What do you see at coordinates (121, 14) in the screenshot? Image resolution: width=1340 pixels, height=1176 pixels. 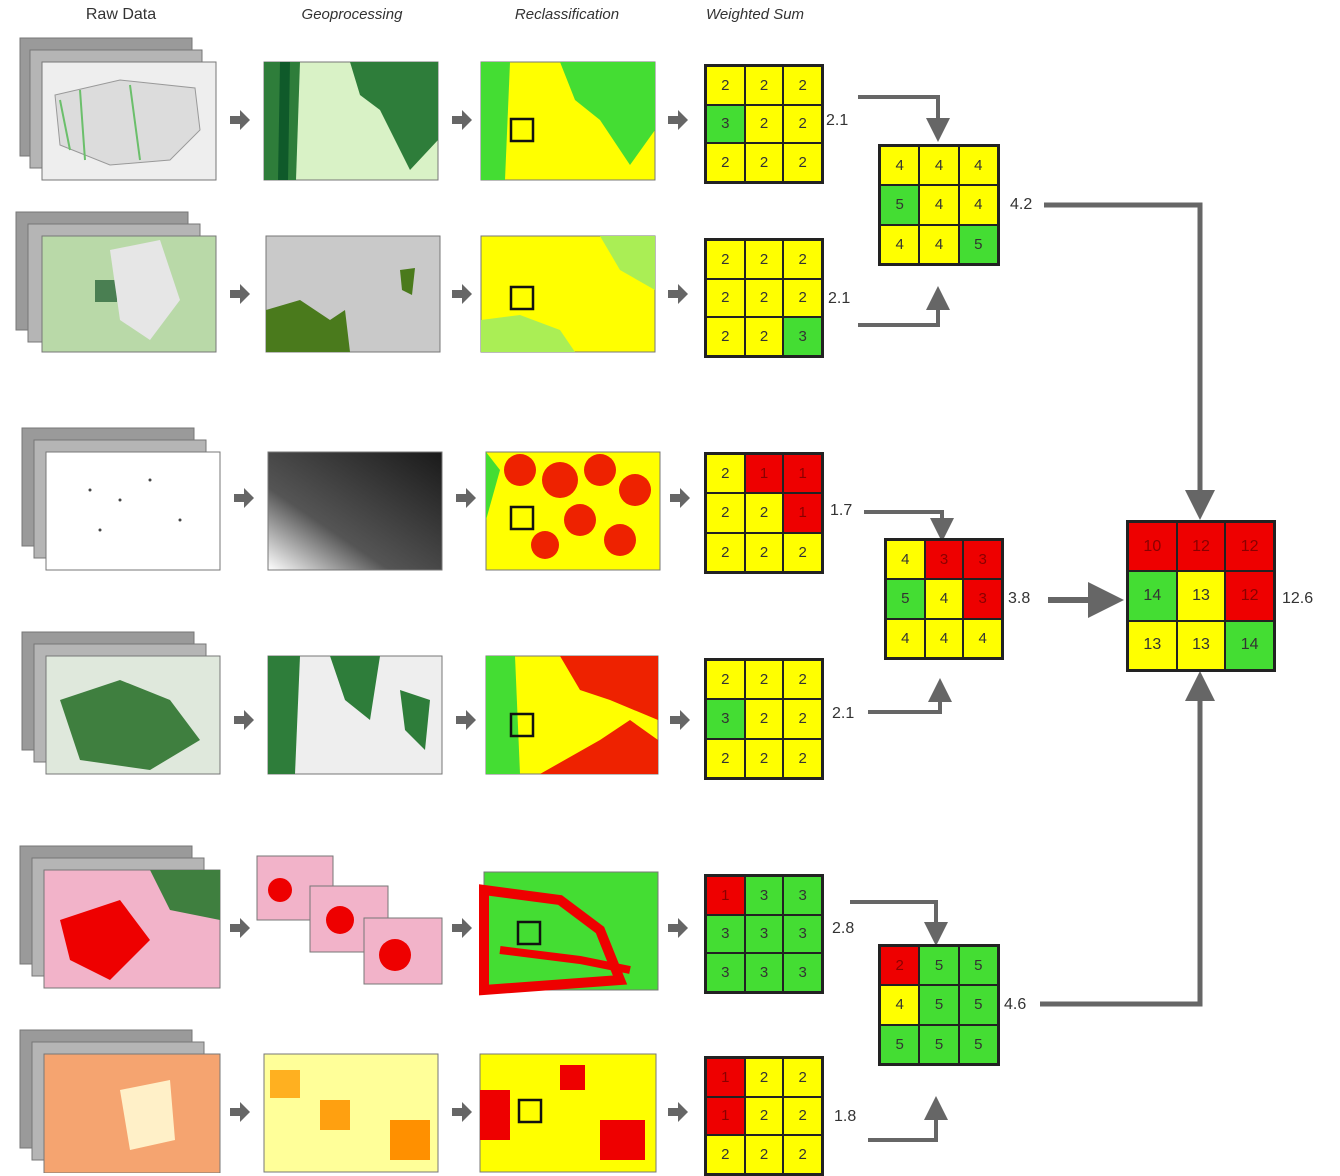 I see `header-raw-data: Raw Data` at bounding box center [121, 14].